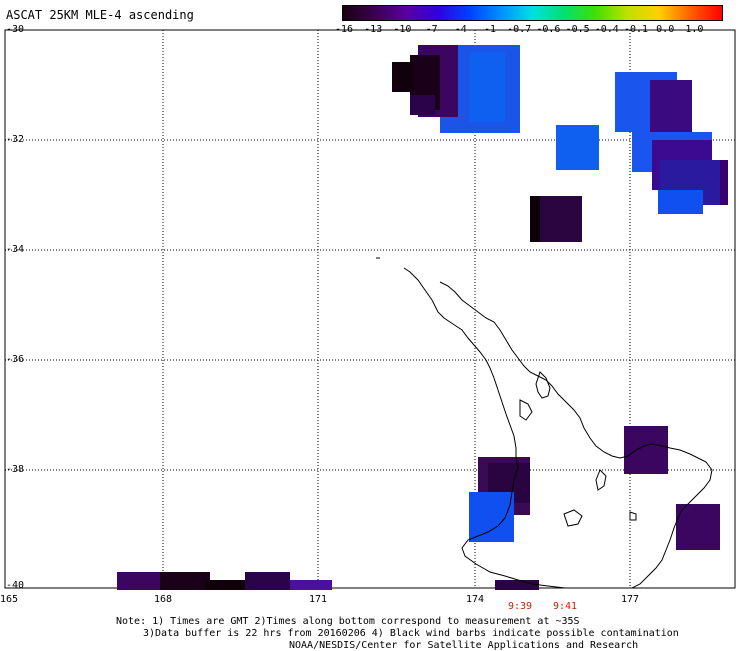 The height and width of the screenshot is (651, 740). I want to click on x-tick-label: 168, so click(163, 599).